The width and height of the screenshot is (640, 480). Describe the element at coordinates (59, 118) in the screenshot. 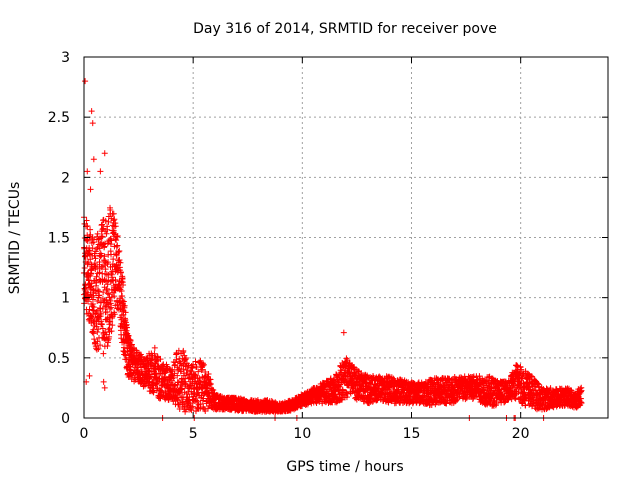

I see `y-tick-label: 2.5` at that location.